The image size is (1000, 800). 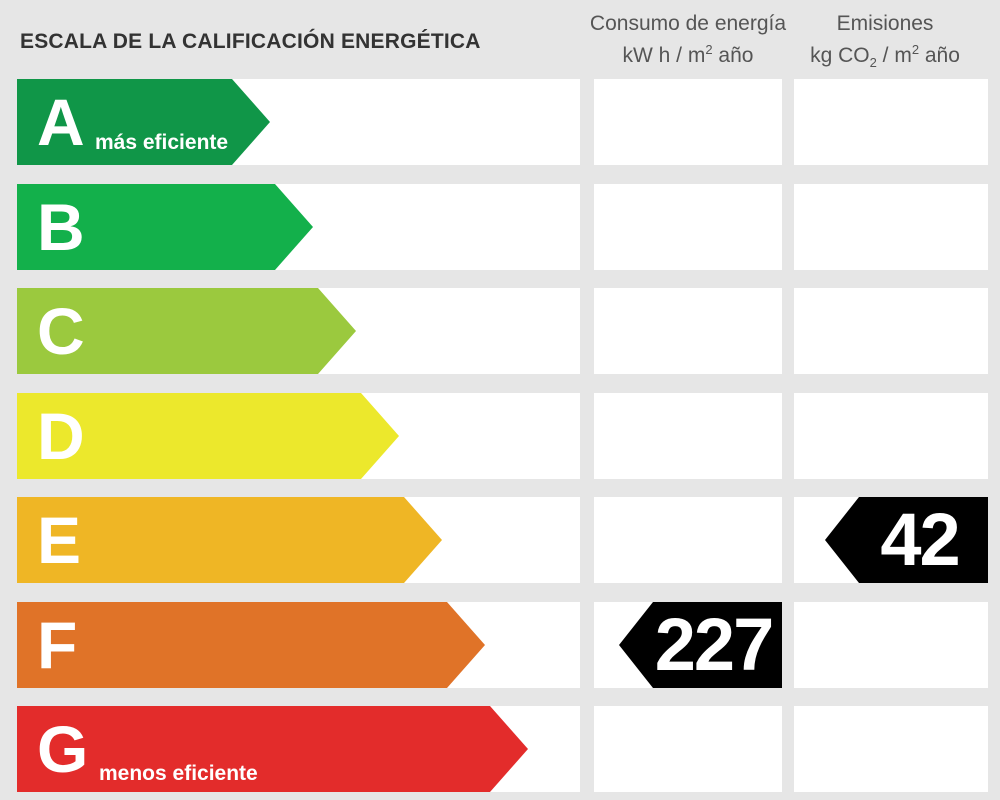 What do you see at coordinates (714, 644) in the screenshot?
I see `energy-consumption-marker-value: 227` at bounding box center [714, 644].